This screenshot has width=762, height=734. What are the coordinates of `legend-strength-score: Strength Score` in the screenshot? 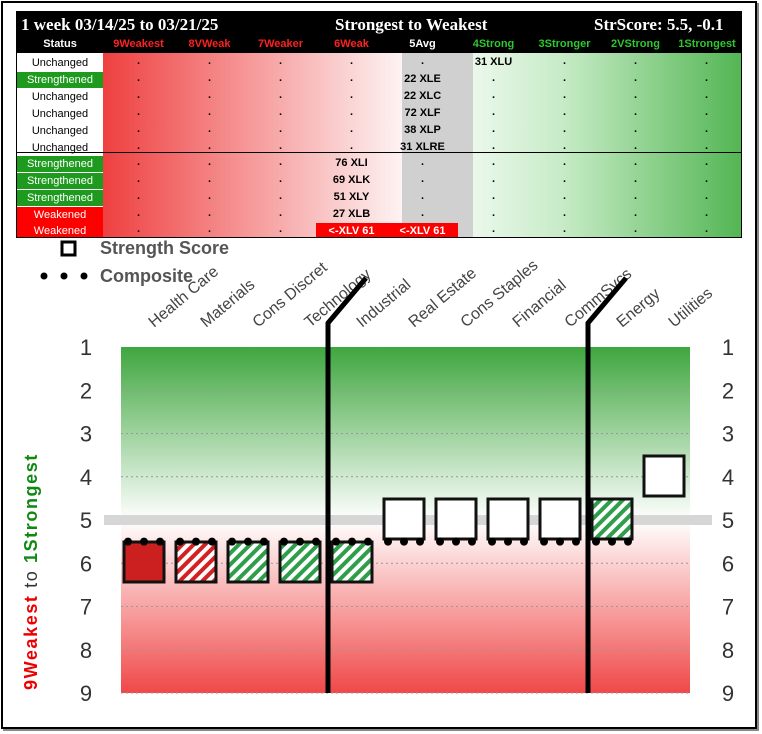 It's located at (165, 248).